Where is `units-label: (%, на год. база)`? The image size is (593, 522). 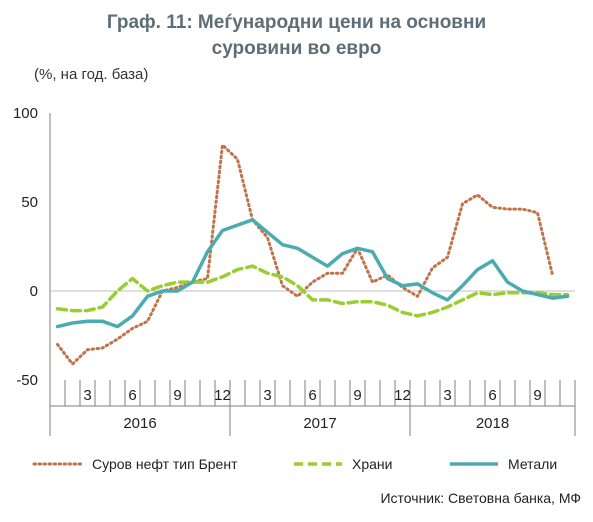
units-label: (%, на год. база) is located at coordinates (91, 74).